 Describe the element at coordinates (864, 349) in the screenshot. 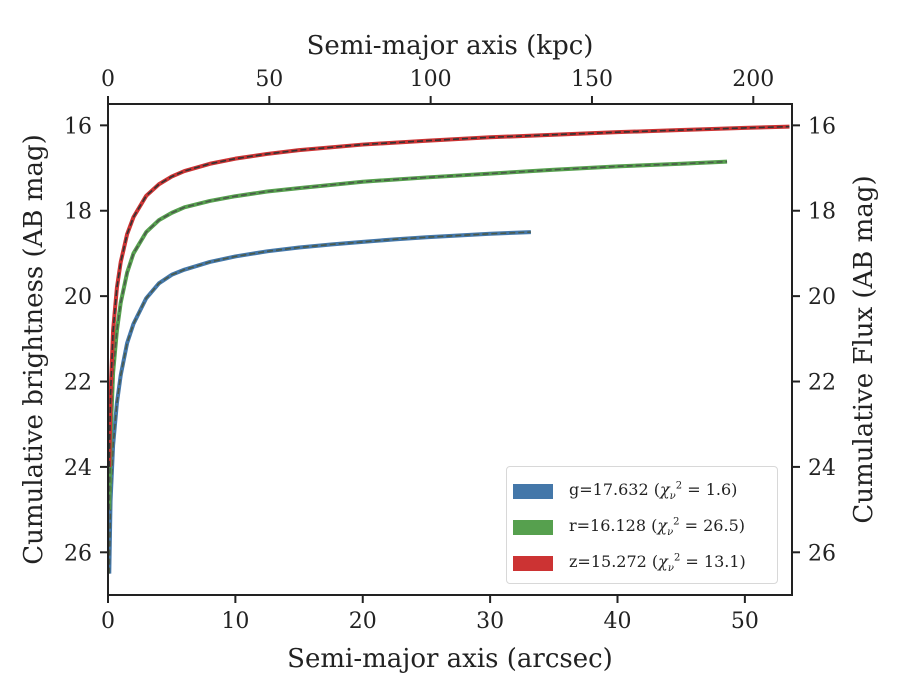

I see `y-axis-label-right: Cumulative Flux (AB mag)` at that location.